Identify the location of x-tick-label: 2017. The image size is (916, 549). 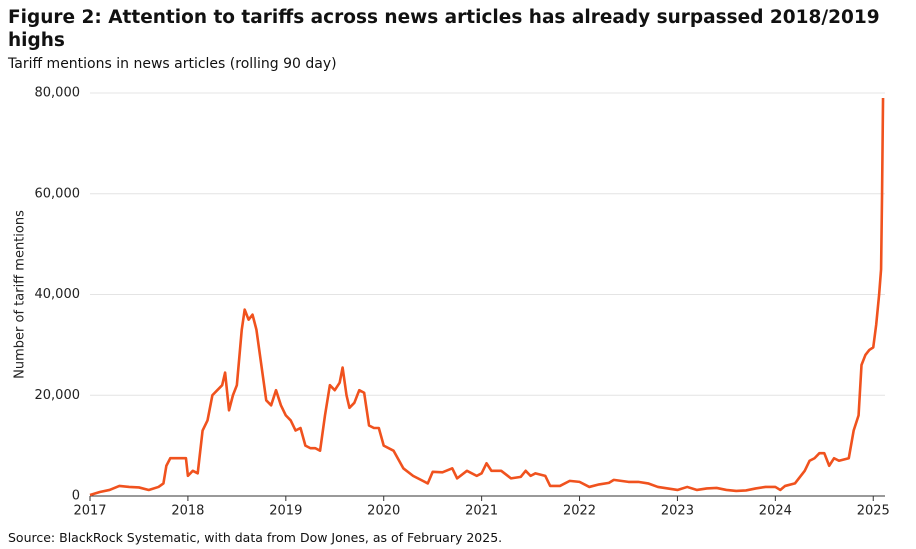
(89, 511).